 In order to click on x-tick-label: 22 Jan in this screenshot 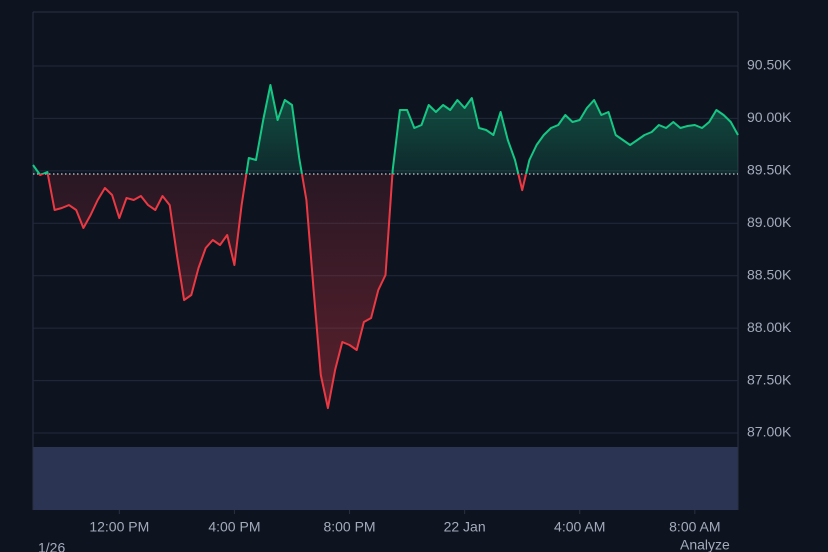, I will do `click(465, 527)`.